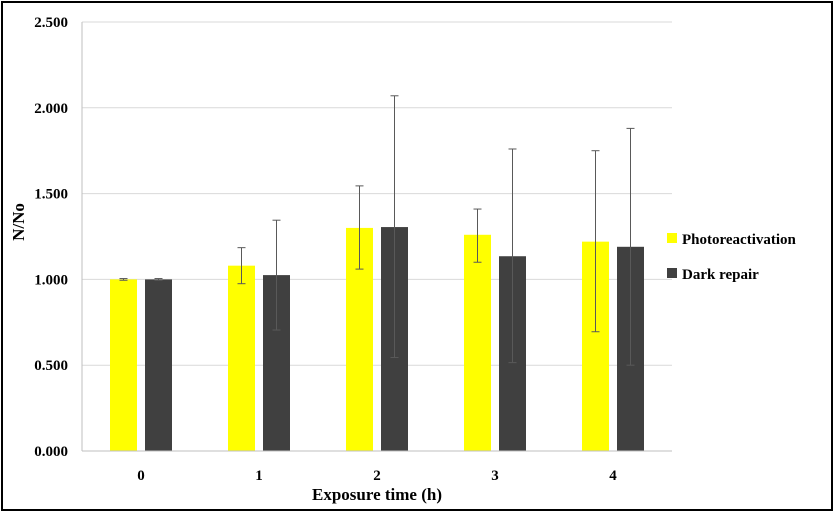 The width and height of the screenshot is (834, 512). I want to click on x-tick-label: 1, so click(259, 476).